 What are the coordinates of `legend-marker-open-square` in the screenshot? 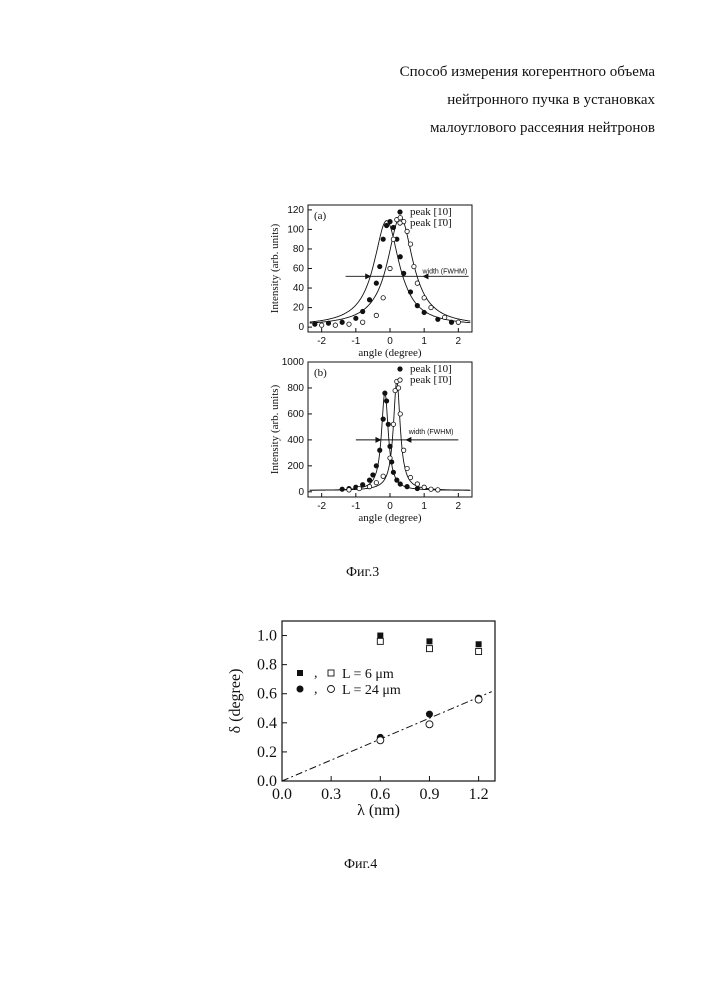 It's located at (331, 673).